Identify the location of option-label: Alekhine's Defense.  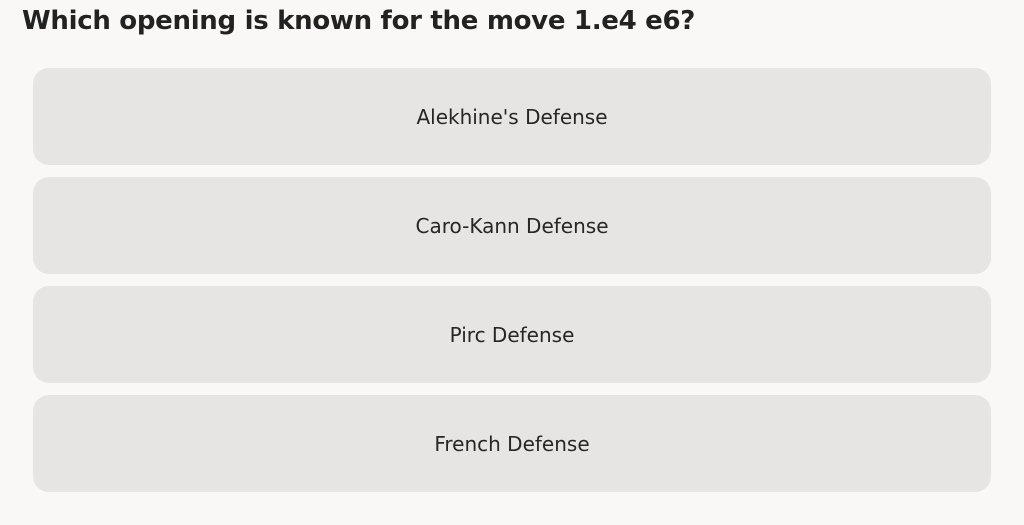
(512, 116).